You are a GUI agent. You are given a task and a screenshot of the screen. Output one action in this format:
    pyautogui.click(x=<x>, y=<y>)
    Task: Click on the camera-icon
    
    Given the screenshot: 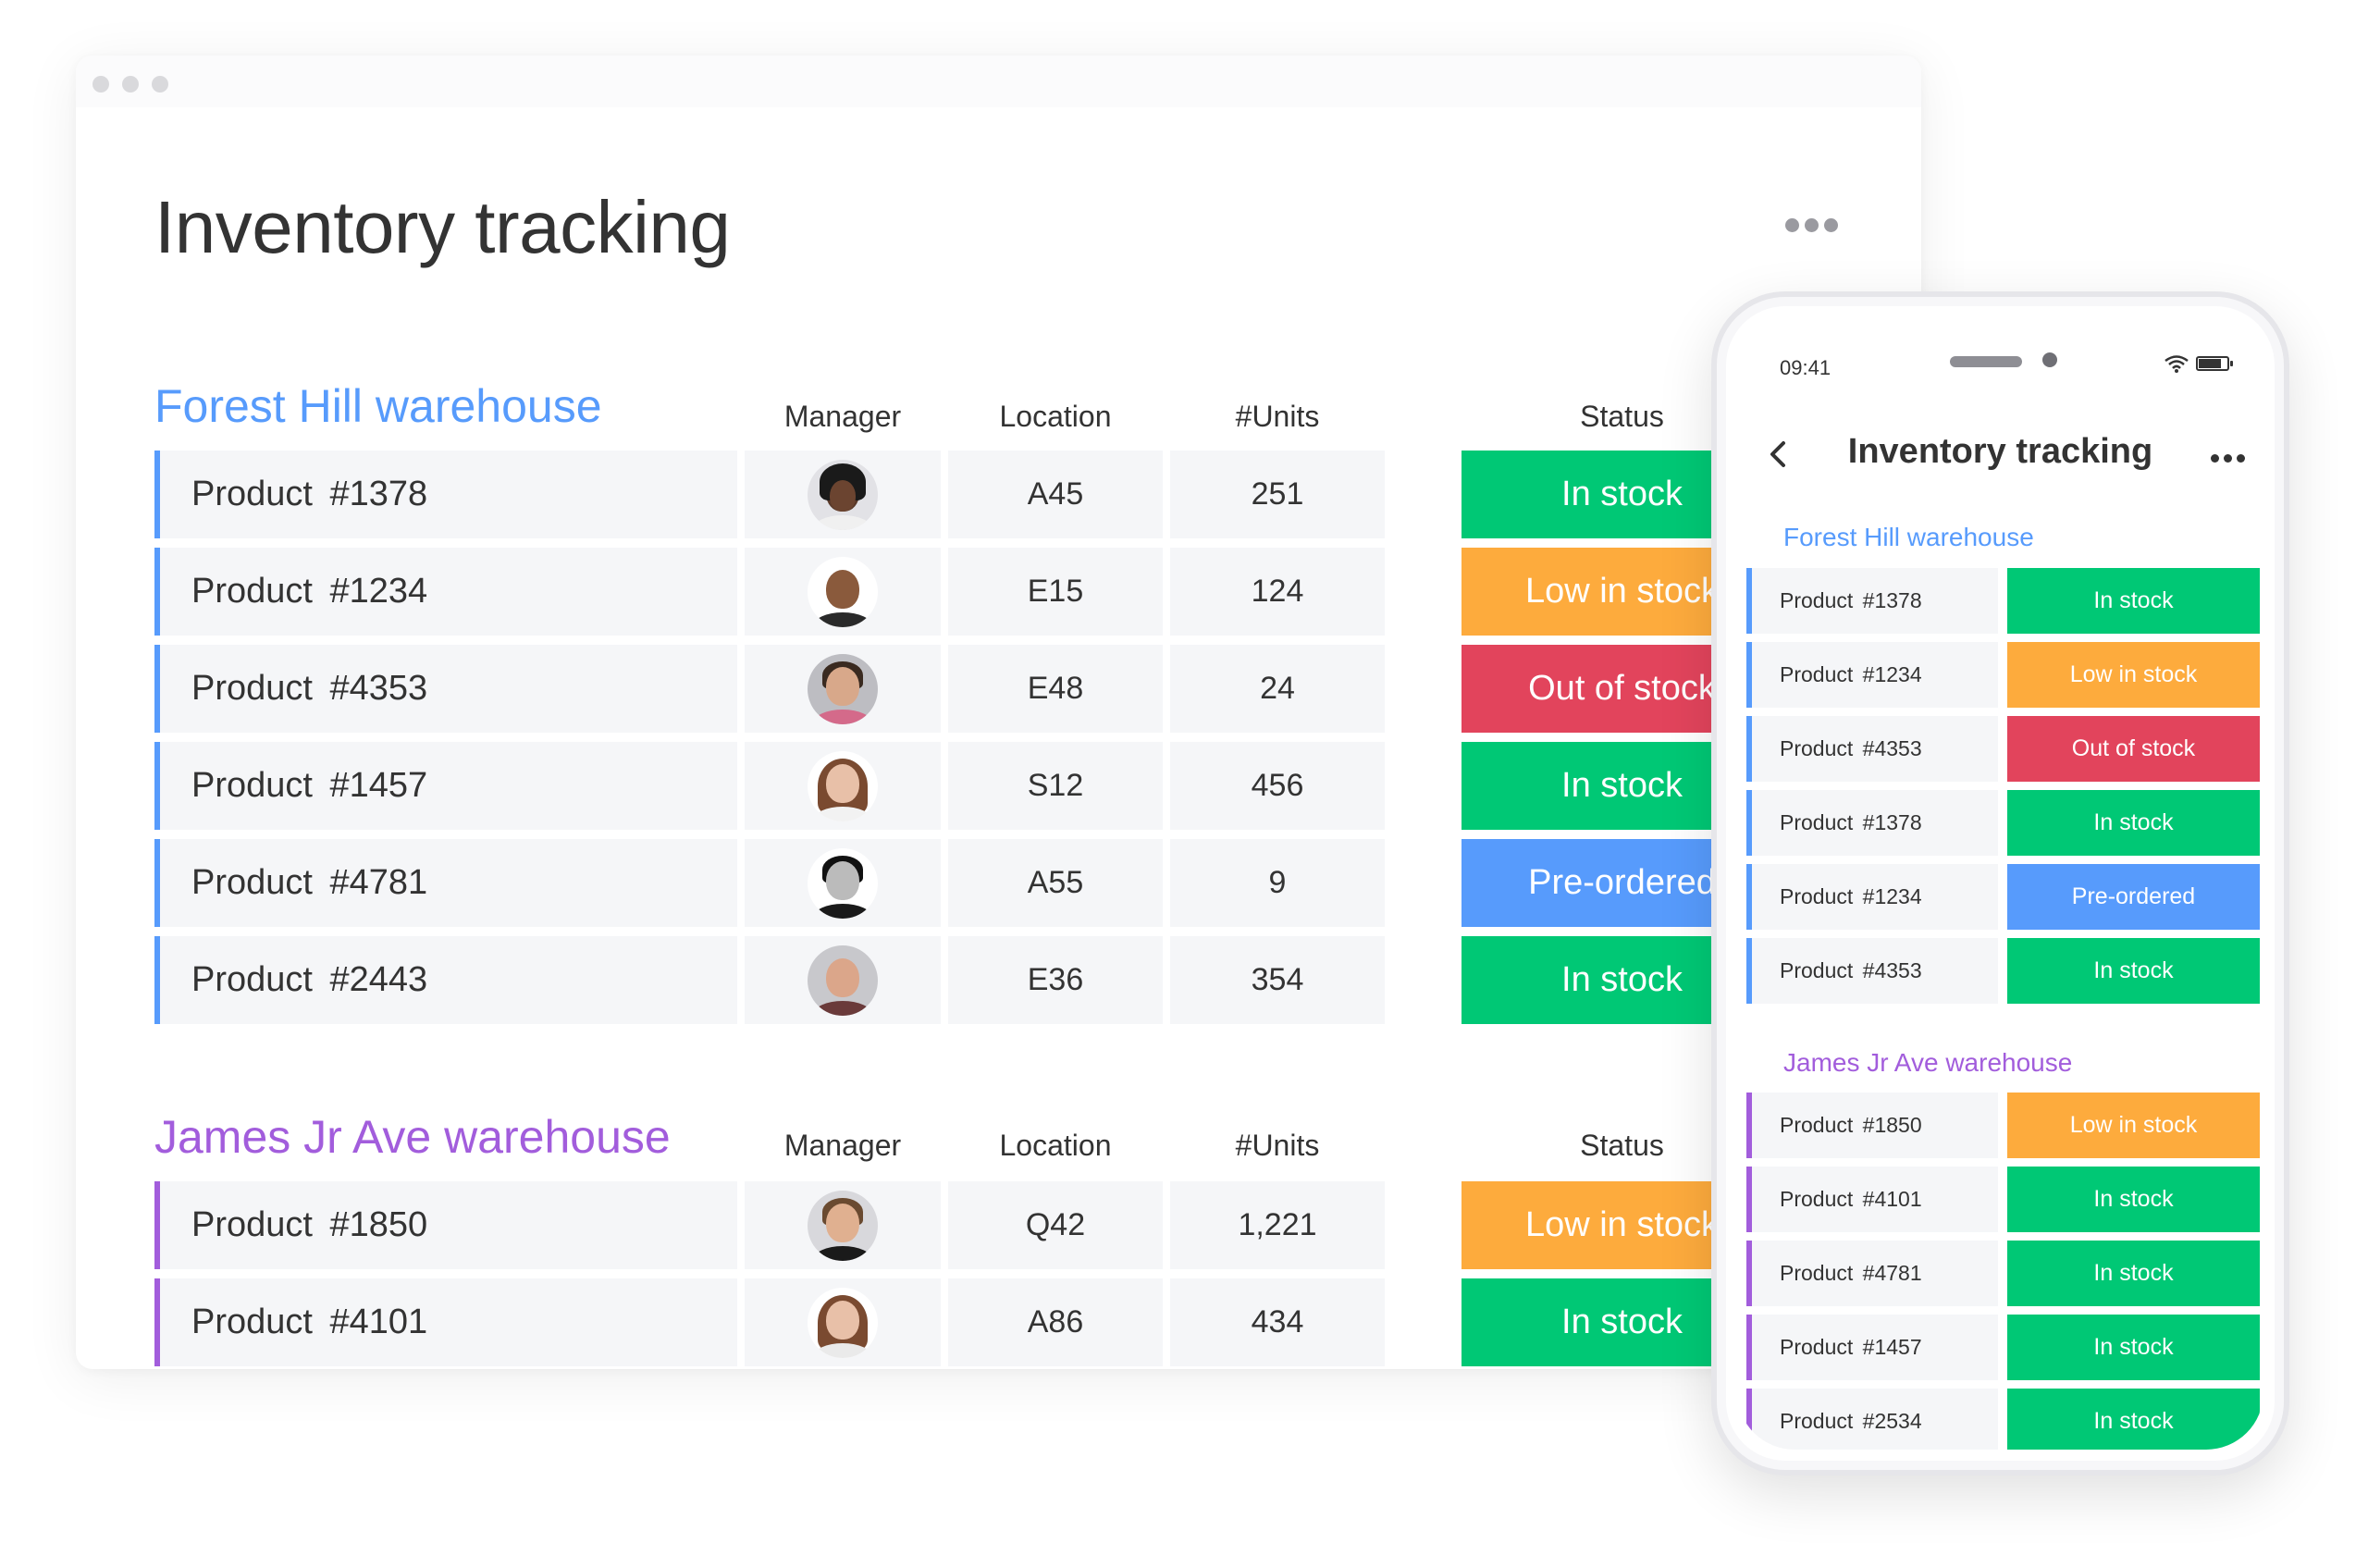 What is the action you would take?
    pyautogui.click(x=2050, y=359)
    